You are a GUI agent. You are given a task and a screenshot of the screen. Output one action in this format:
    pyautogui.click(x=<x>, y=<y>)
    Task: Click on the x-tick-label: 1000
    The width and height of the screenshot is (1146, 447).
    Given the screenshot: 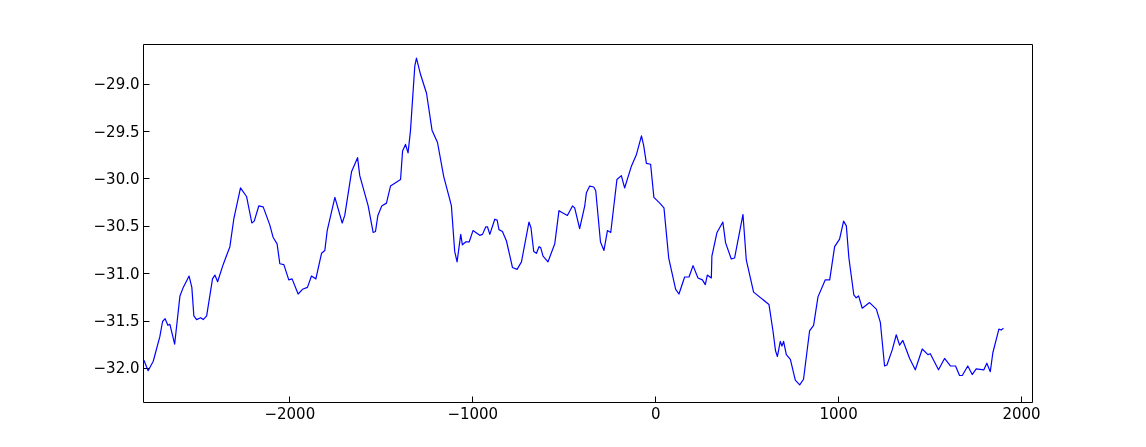 What is the action you would take?
    pyautogui.click(x=838, y=413)
    